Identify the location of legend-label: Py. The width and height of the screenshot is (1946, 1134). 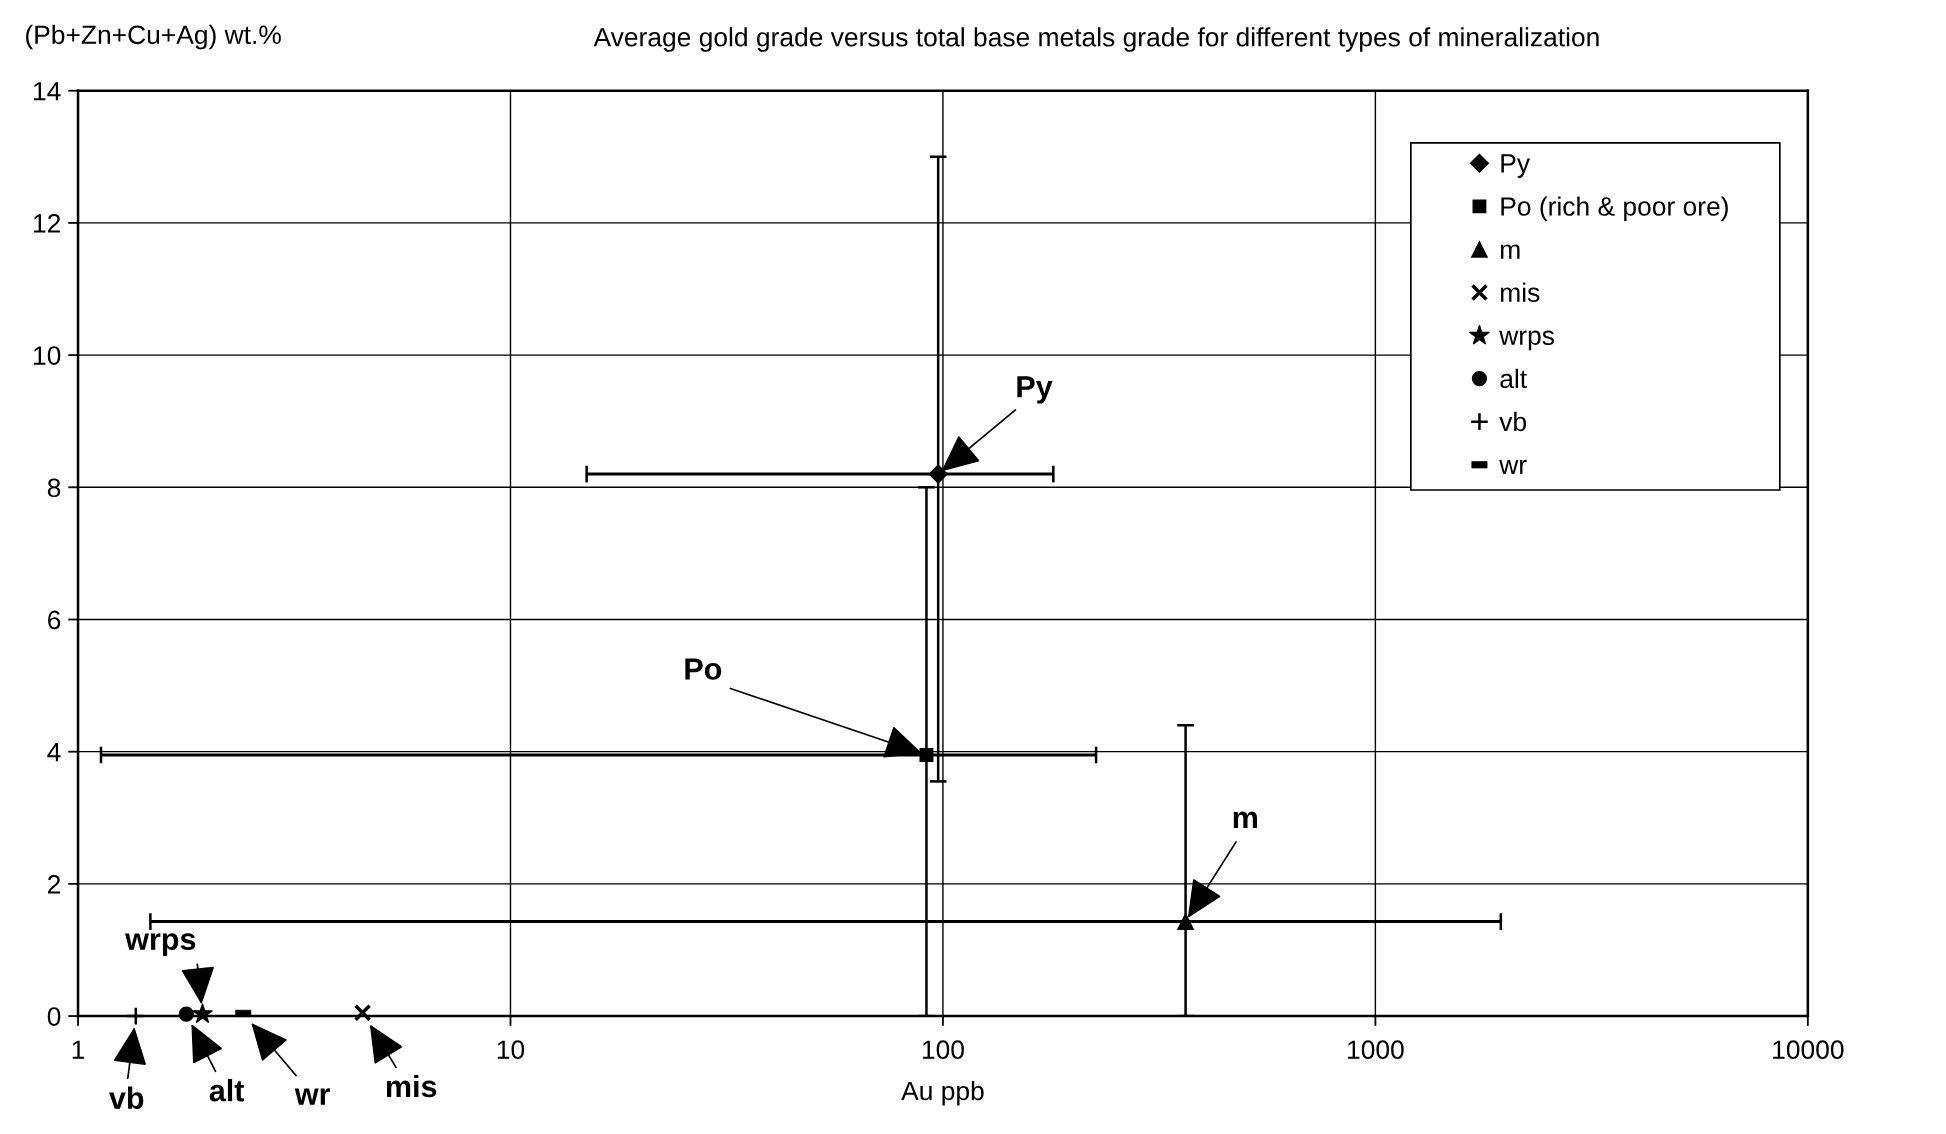
(1515, 166).